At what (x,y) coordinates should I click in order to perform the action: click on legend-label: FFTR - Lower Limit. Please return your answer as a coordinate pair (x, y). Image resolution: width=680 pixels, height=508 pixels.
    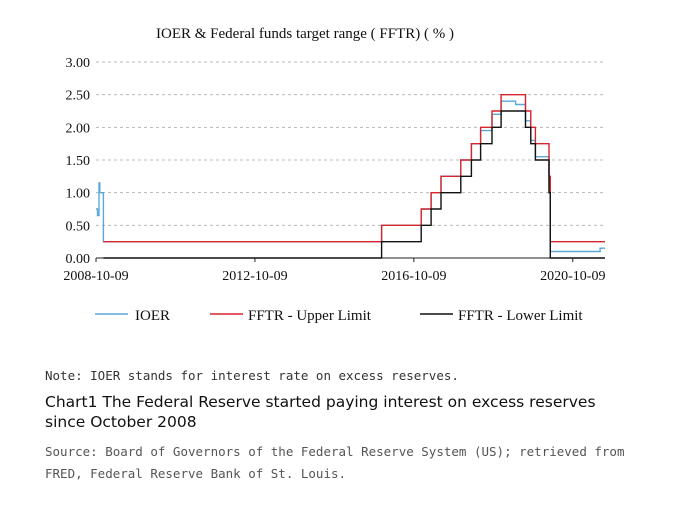
    Looking at the image, I should click on (520, 316).